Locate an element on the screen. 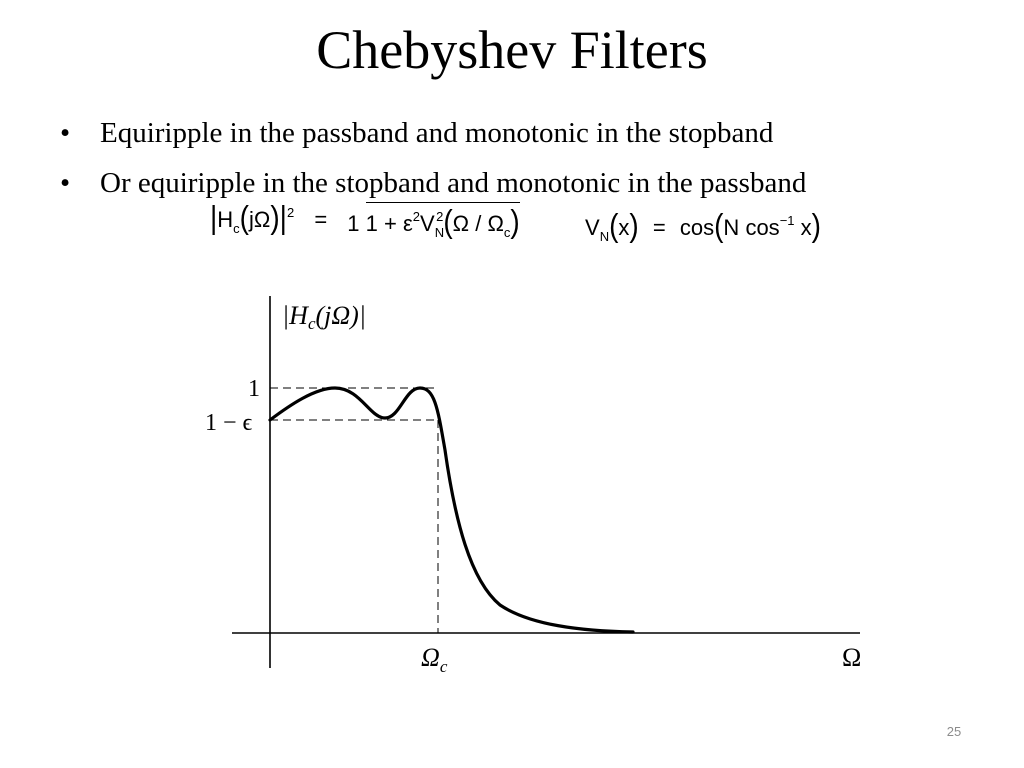 This screenshot has width=1024, height=768. slide-title: Chebyshev Filters is located at coordinates (512, 50).